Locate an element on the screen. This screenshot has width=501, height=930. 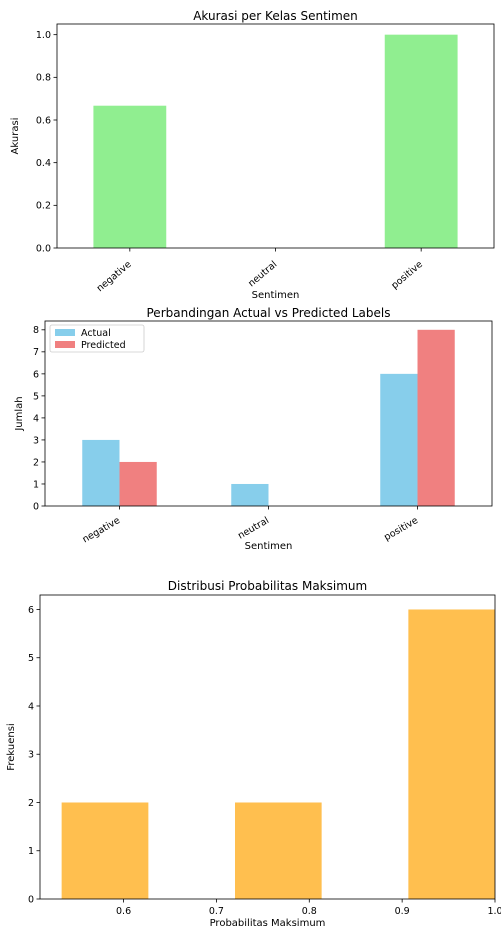
chart-0-xtick-label: neutral is located at coordinates (262, 274).